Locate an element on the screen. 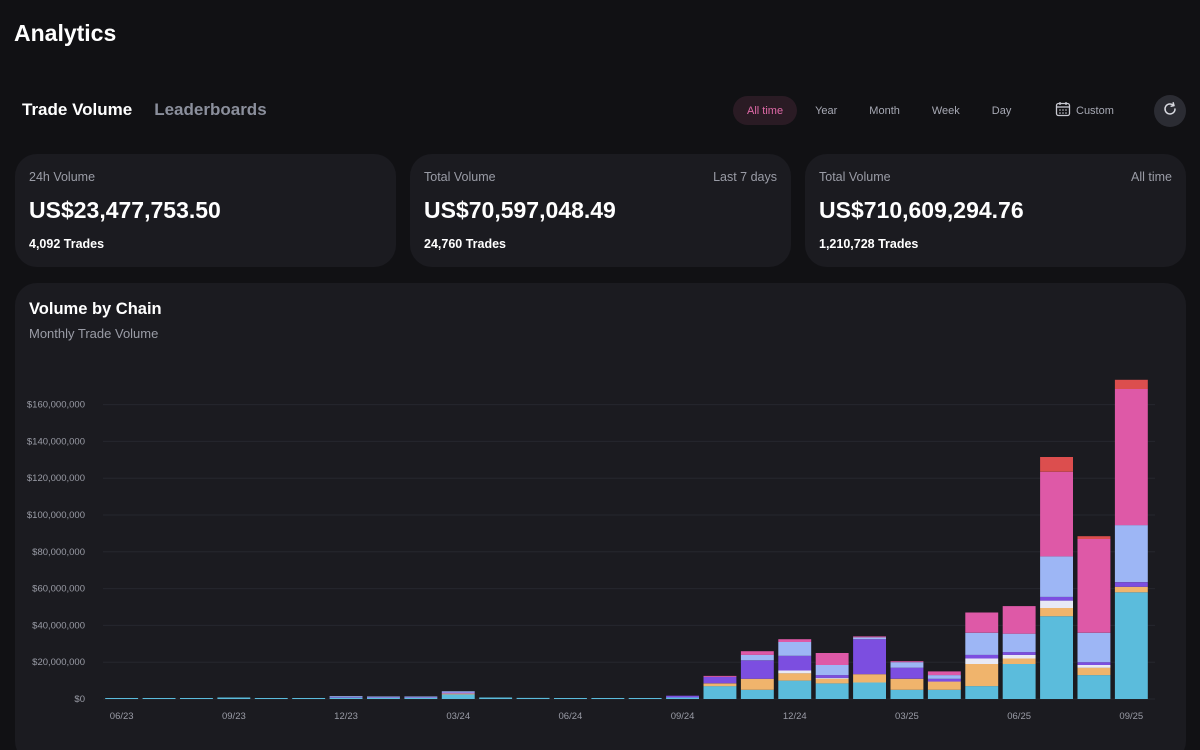 This screenshot has height=750, width=1200. tab-trade-volume: Trade Volume is located at coordinates (77, 109).